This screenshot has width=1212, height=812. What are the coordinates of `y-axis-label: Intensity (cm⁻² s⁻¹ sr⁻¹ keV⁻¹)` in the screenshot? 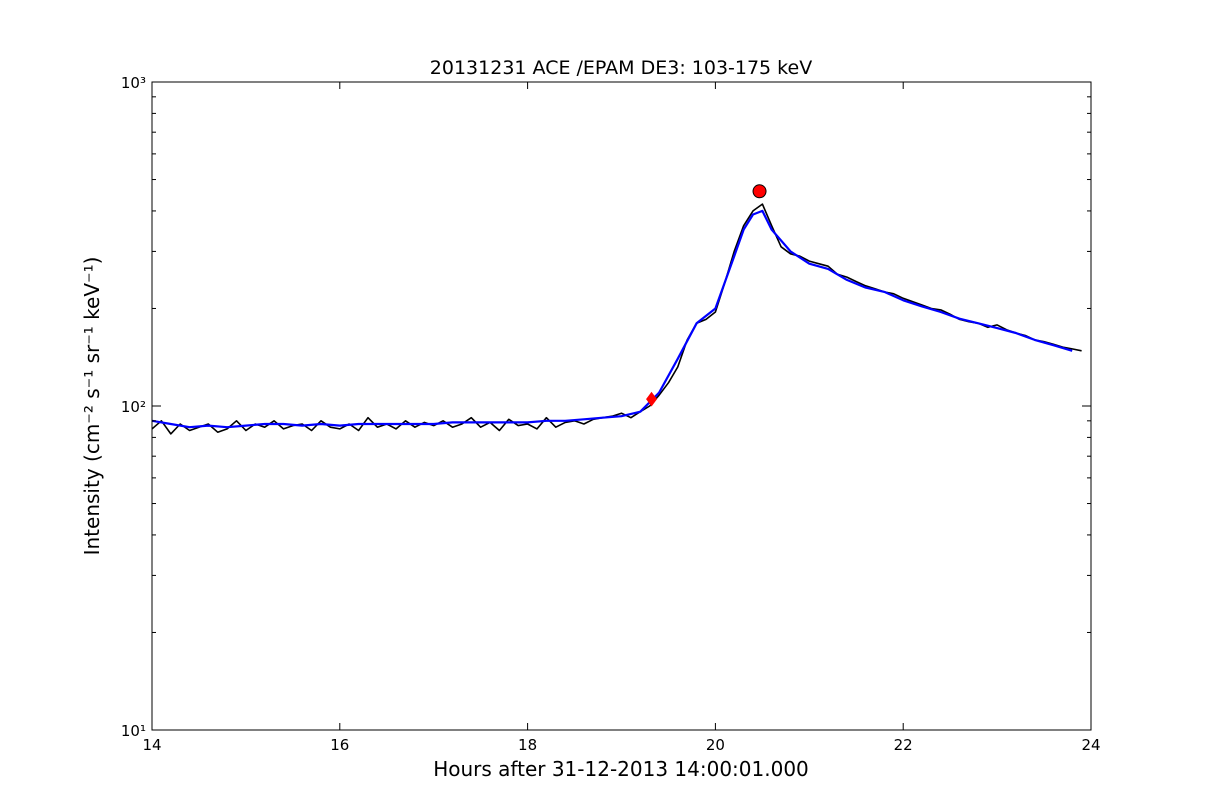 It's located at (92, 406).